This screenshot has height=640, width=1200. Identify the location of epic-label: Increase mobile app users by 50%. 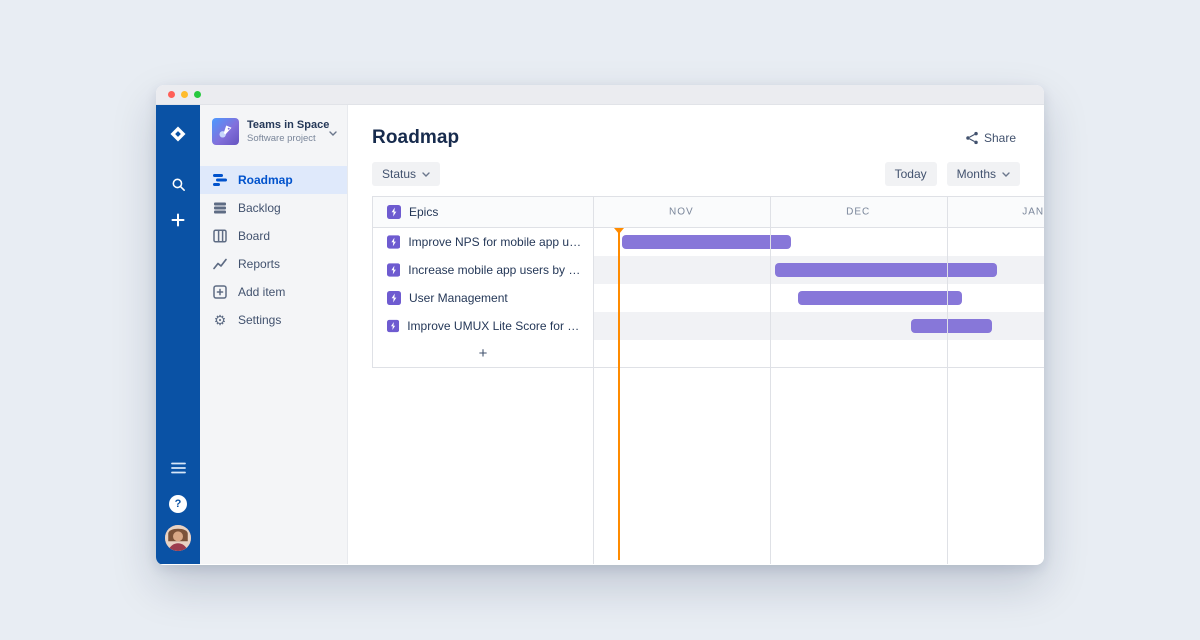
(495, 270).